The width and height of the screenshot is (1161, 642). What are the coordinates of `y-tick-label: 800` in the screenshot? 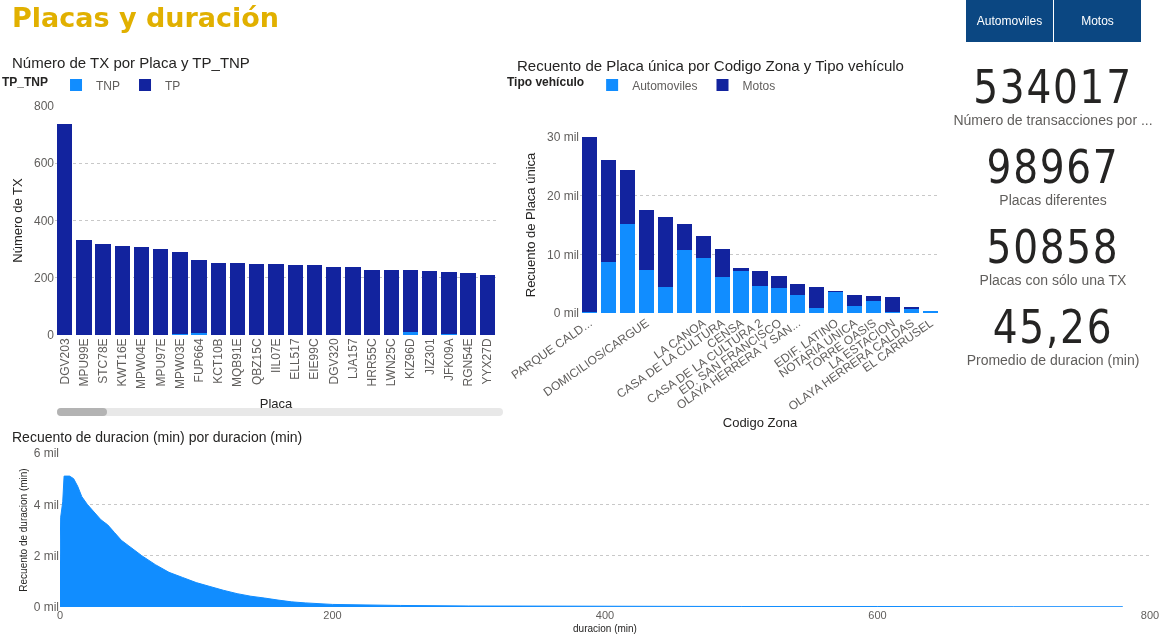 It's located at (44, 106).